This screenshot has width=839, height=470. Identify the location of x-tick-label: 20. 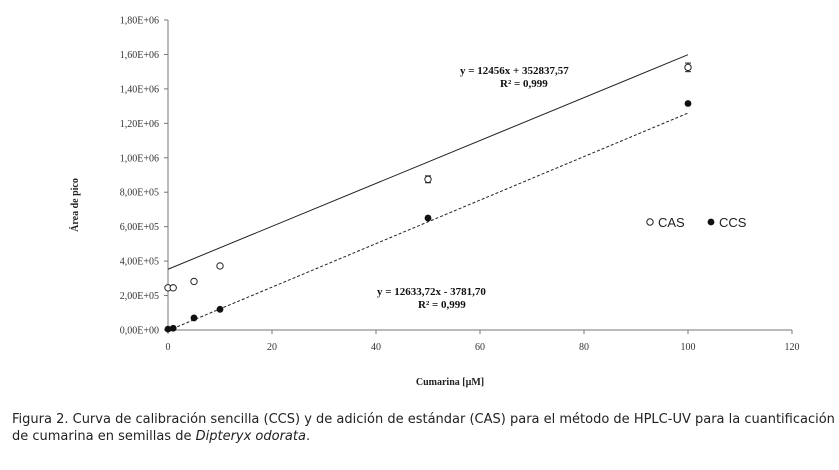
(272, 347).